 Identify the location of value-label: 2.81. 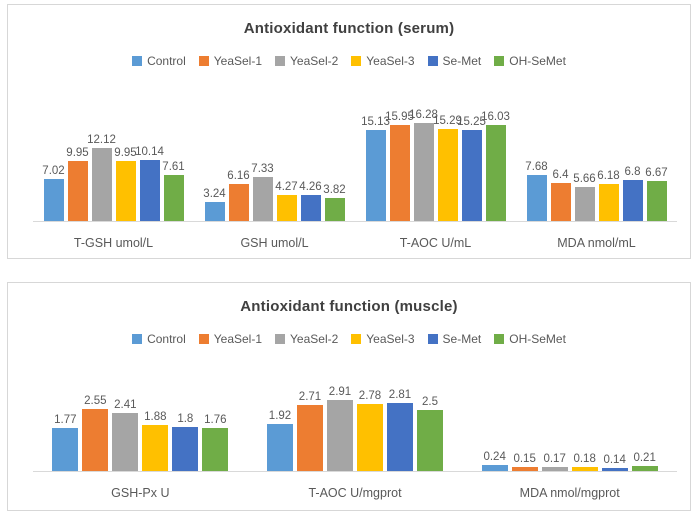
(400, 394).